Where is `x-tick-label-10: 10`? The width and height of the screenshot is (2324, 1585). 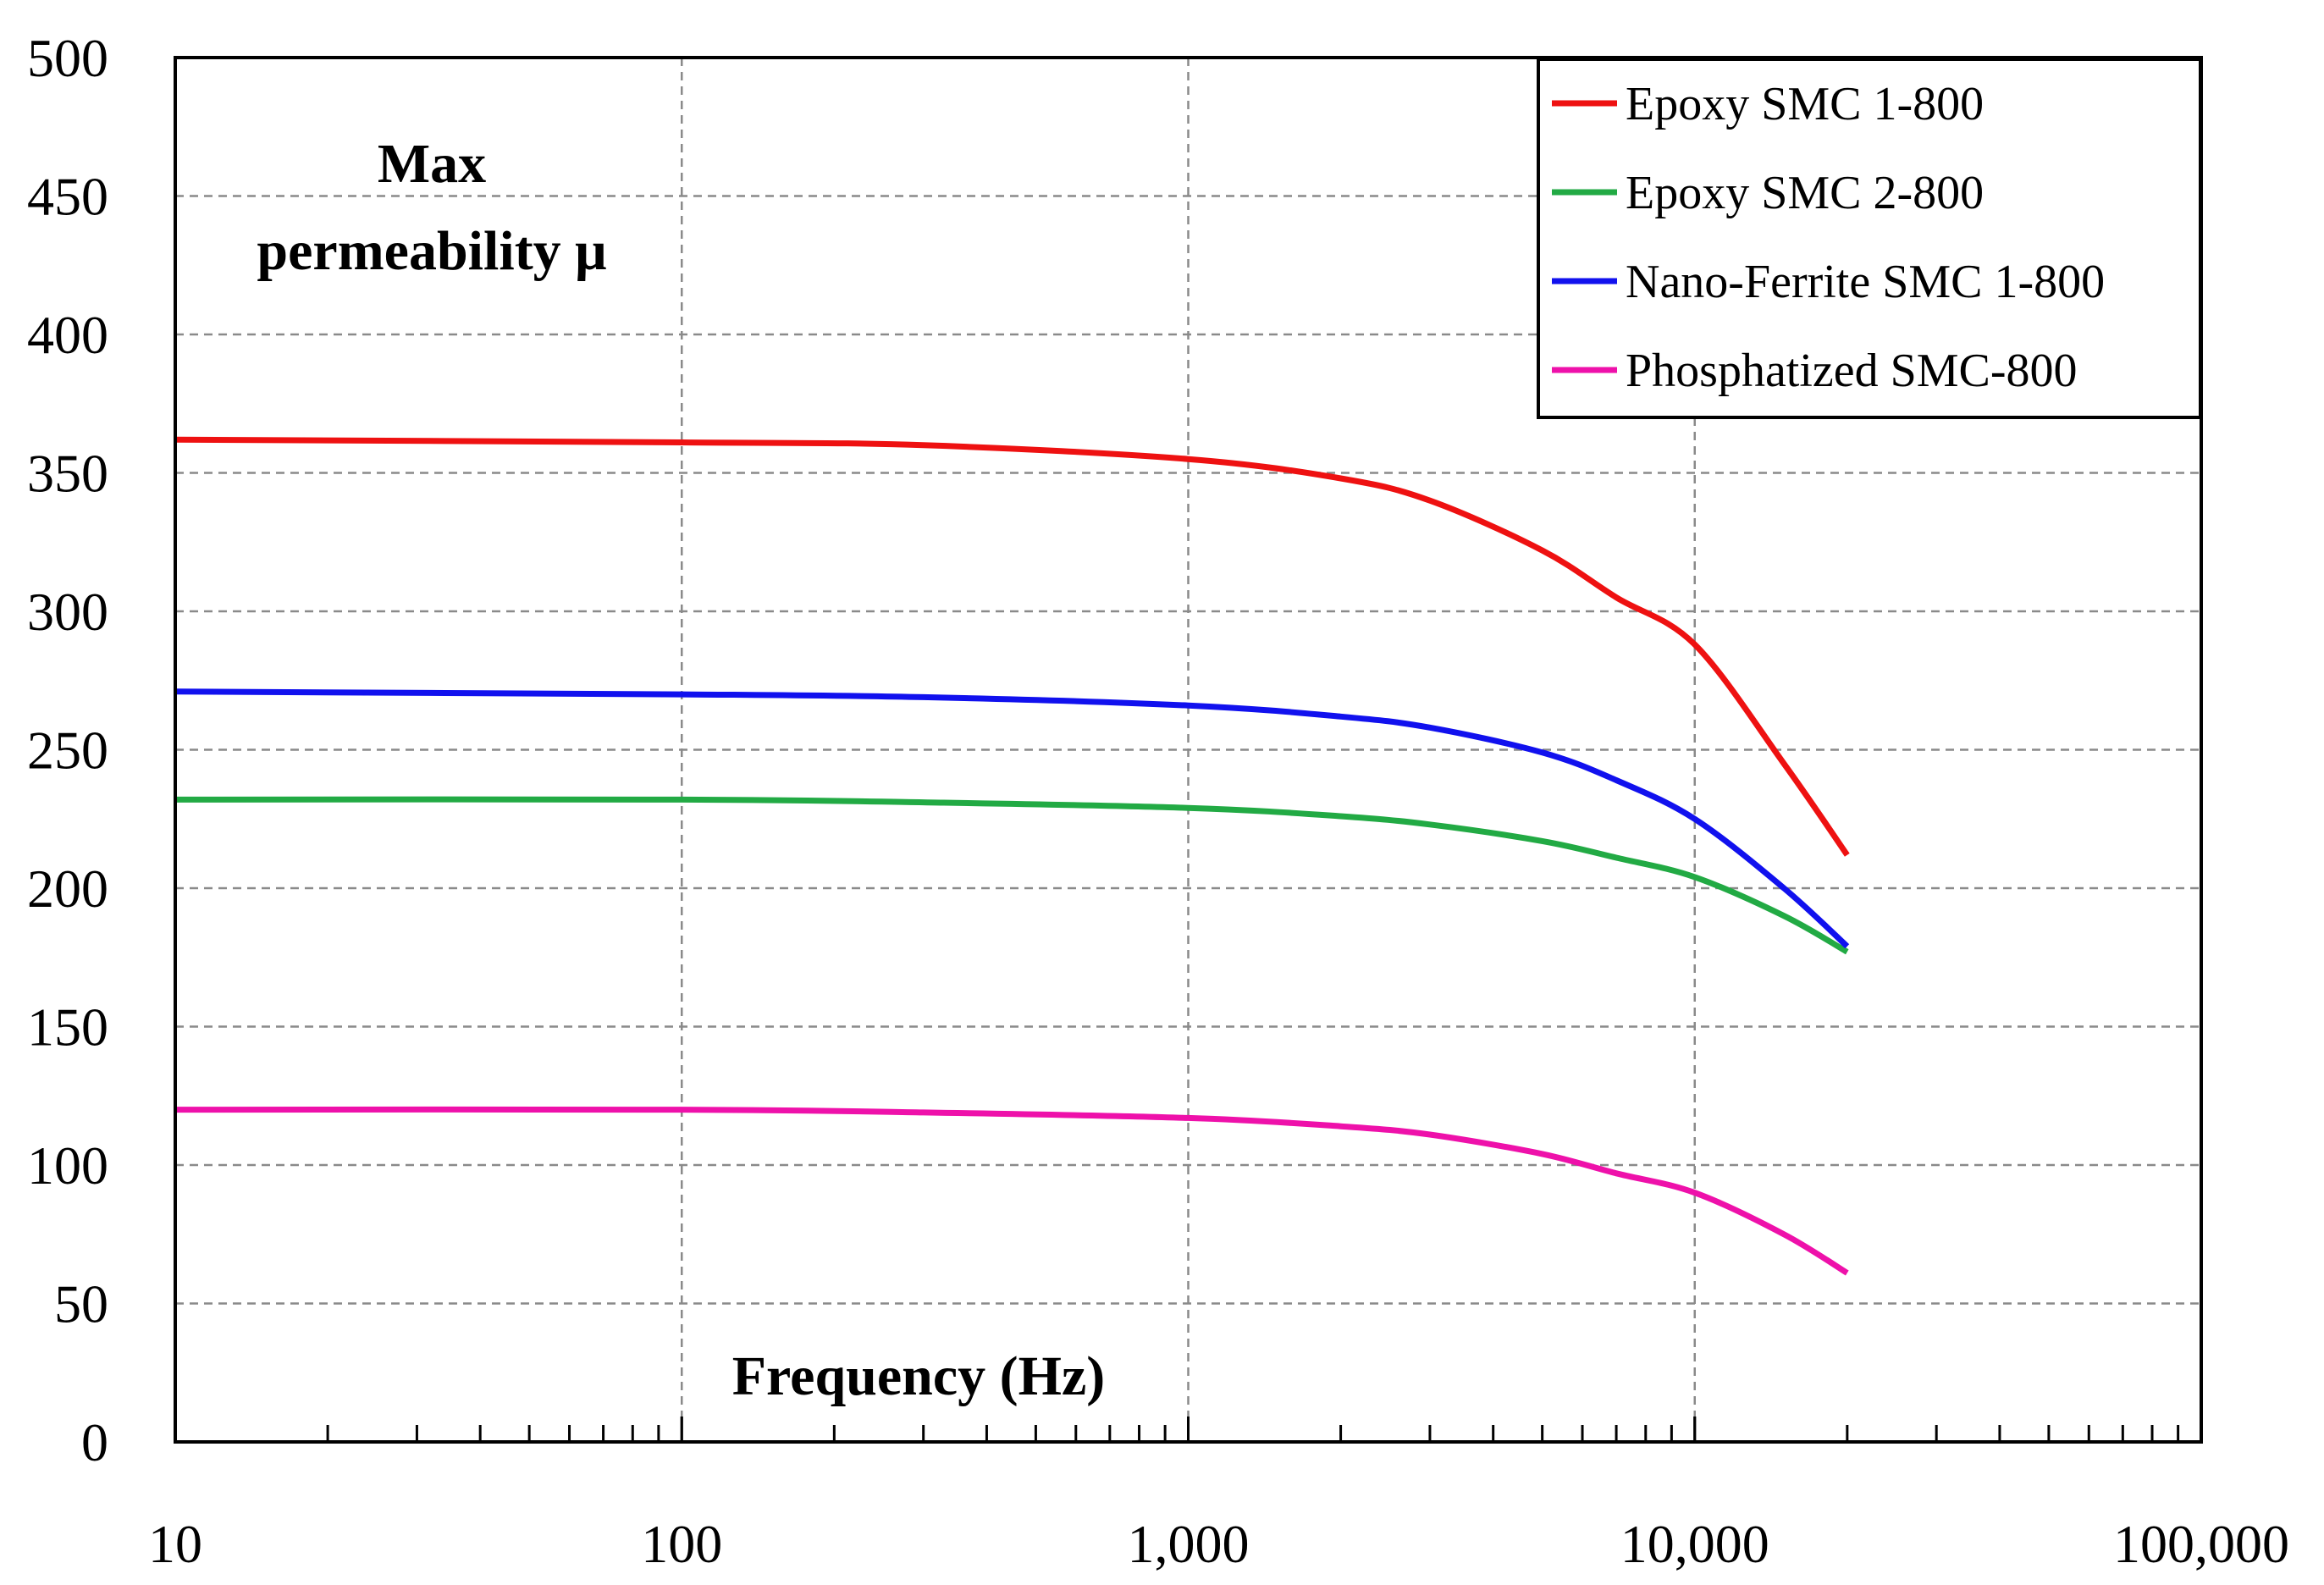 x-tick-label-10: 10 is located at coordinates (175, 1544).